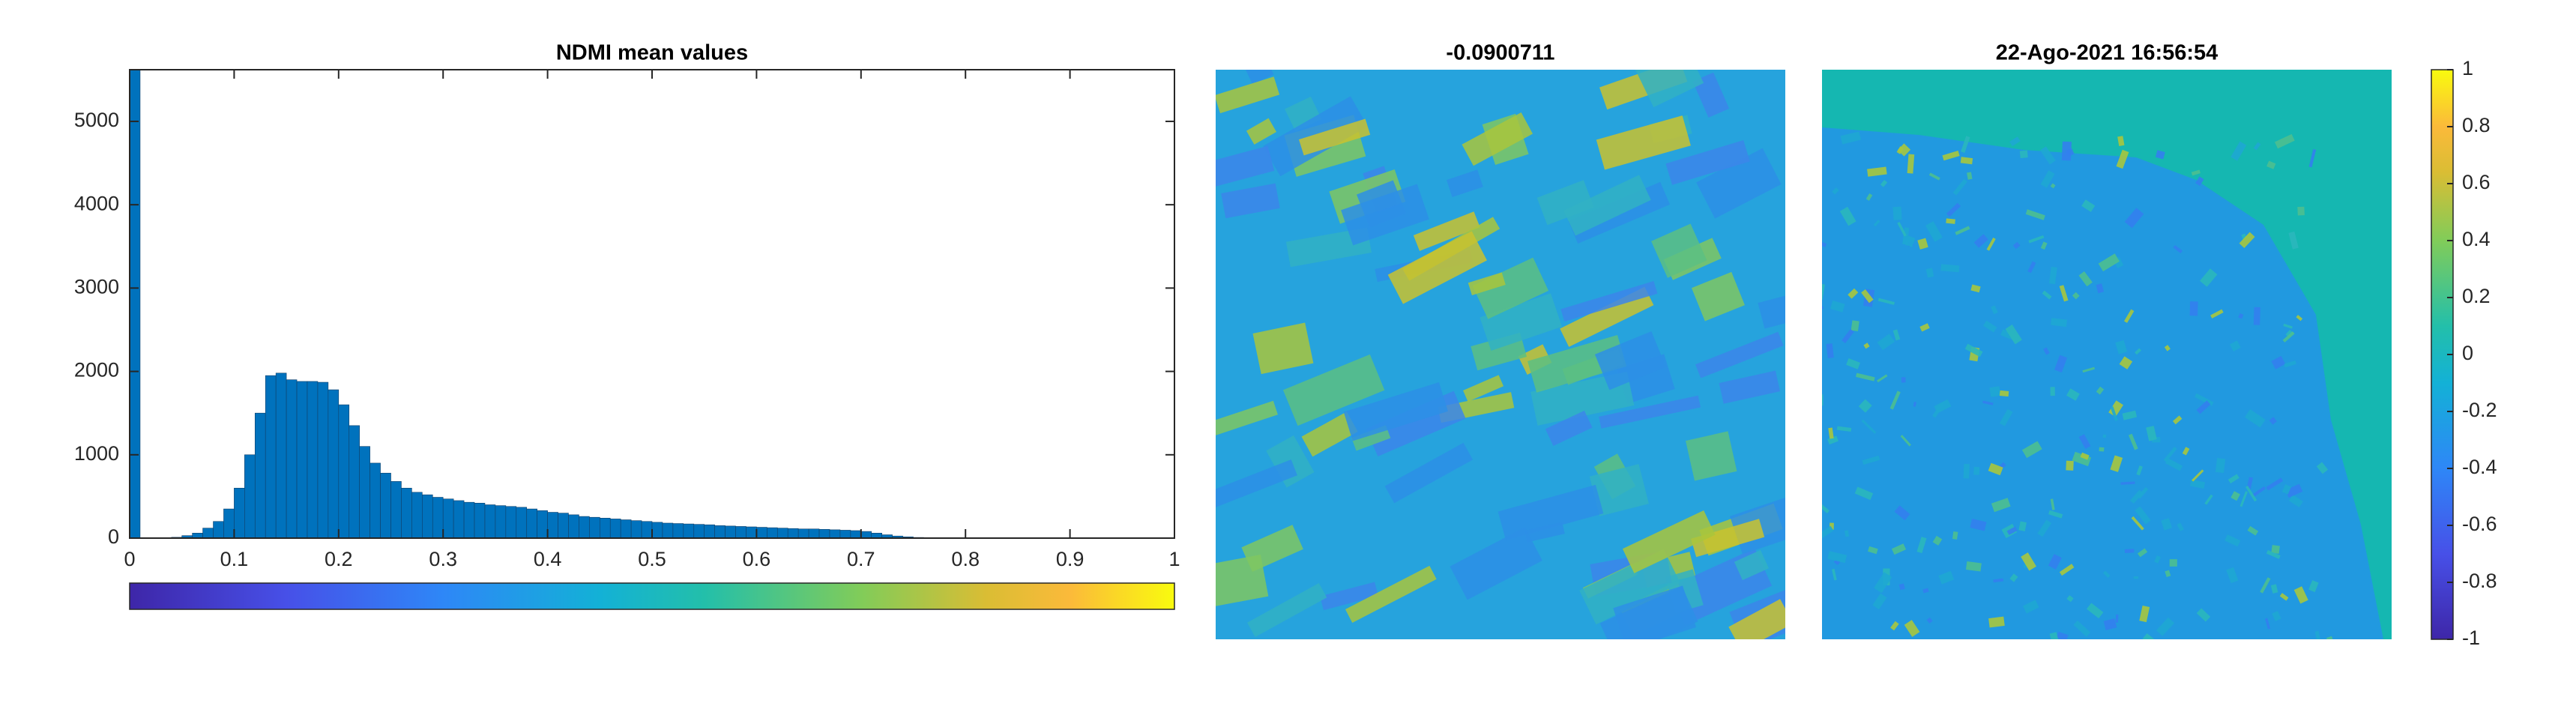 This screenshot has height=703, width=2576. What do you see at coordinates (2477, 239) in the screenshot?
I see `colorbar-tick-label: 0.4` at bounding box center [2477, 239].